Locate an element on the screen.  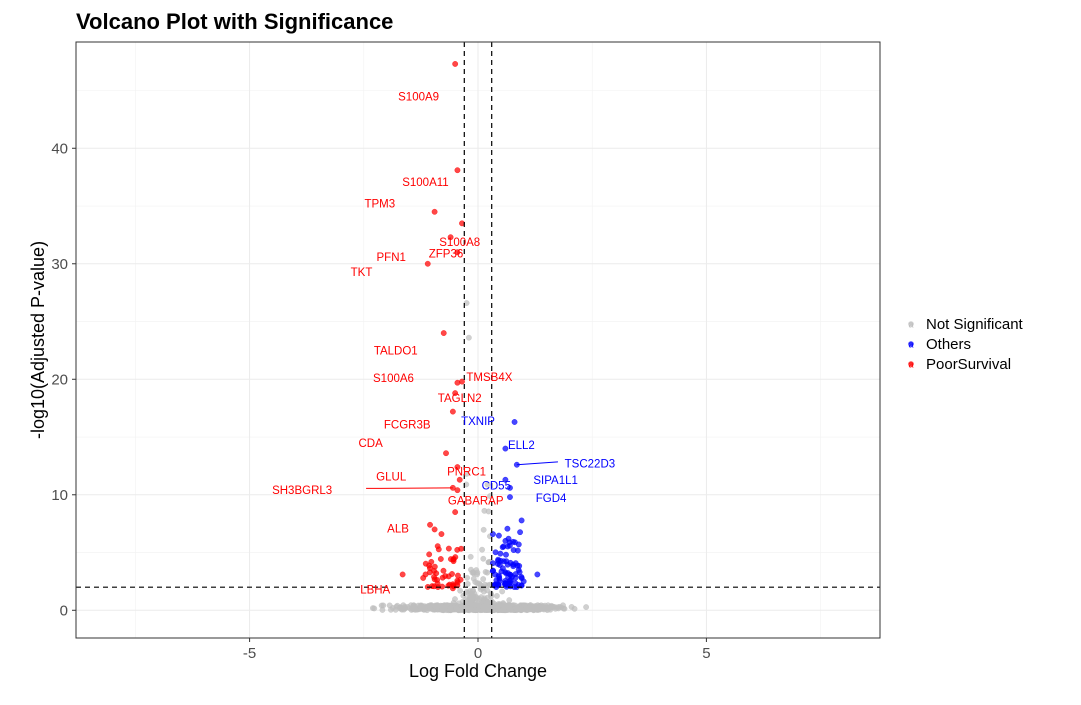
y-tick-label: 40 is located at coordinates (59, 148).